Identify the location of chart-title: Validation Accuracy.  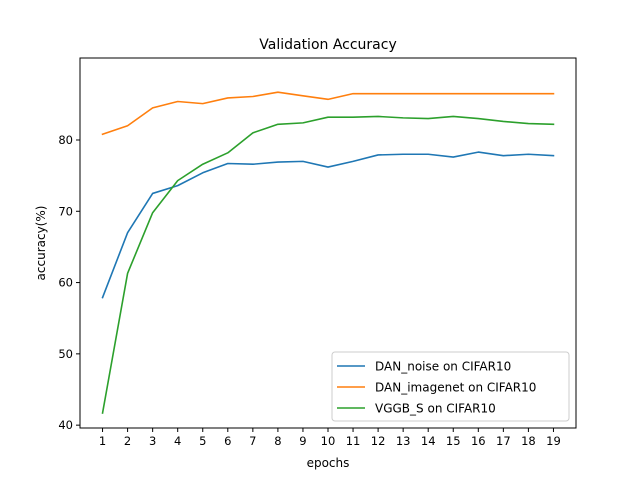
(328, 45).